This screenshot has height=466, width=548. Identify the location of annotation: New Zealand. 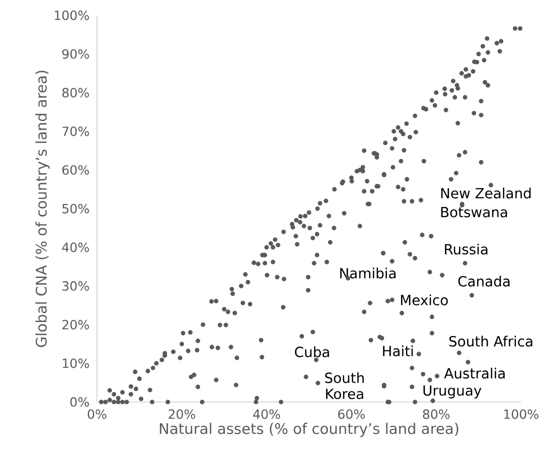
(486, 193).